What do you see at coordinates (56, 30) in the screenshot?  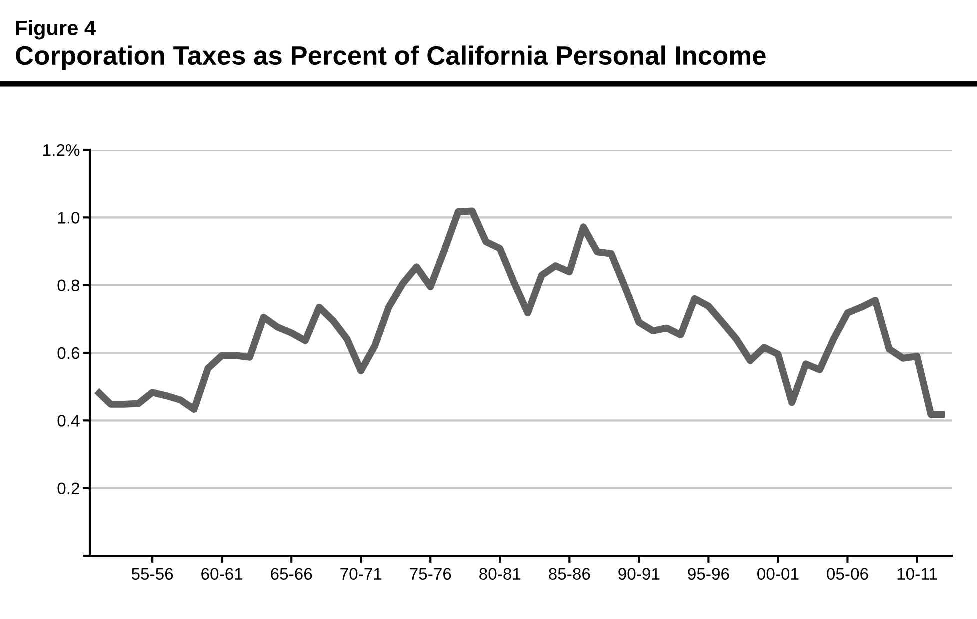 I see `chart-subtitle: Figure 4` at bounding box center [56, 30].